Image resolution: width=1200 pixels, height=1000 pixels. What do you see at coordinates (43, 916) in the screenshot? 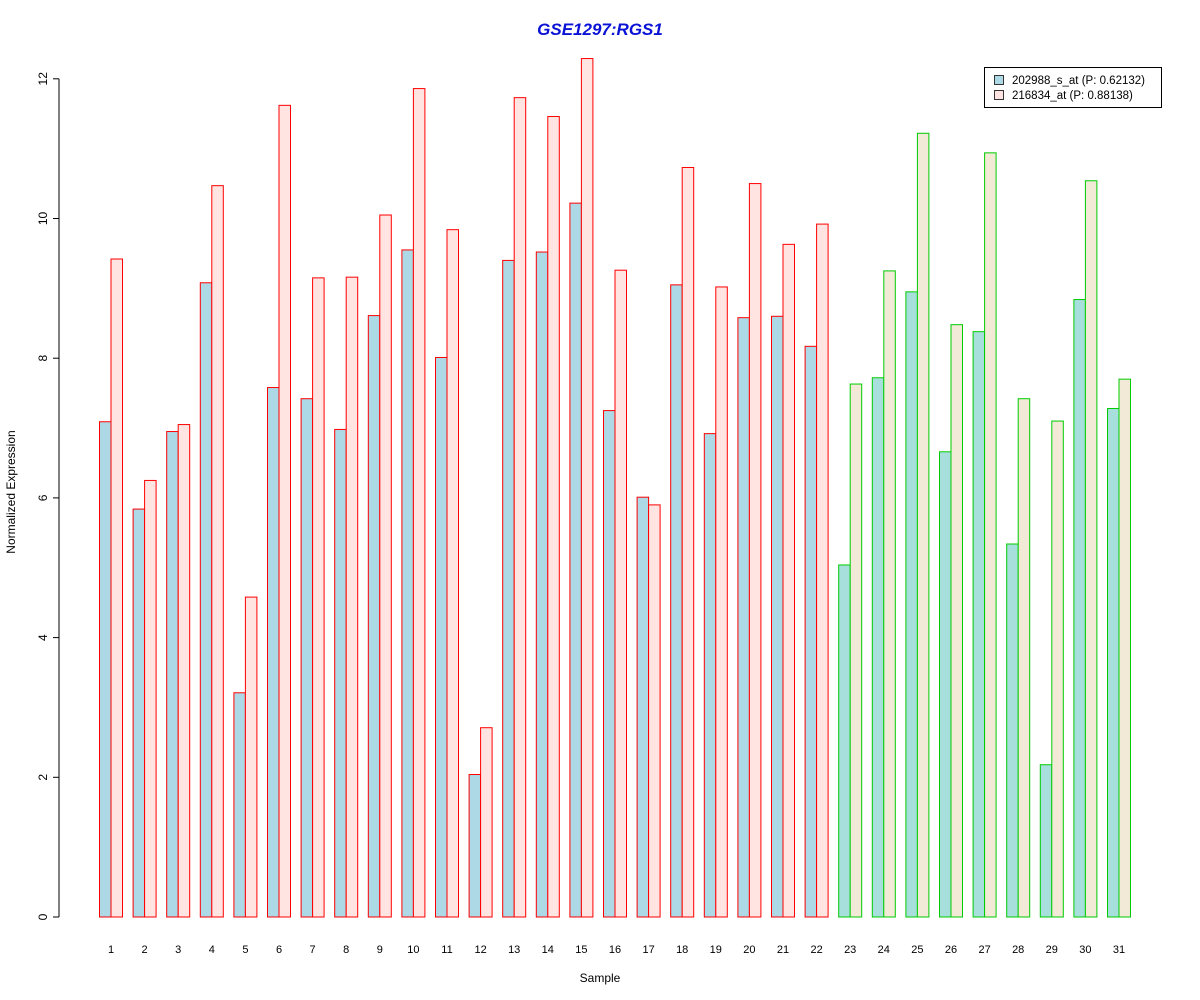
I see `y-tick-label: 0` at bounding box center [43, 916].